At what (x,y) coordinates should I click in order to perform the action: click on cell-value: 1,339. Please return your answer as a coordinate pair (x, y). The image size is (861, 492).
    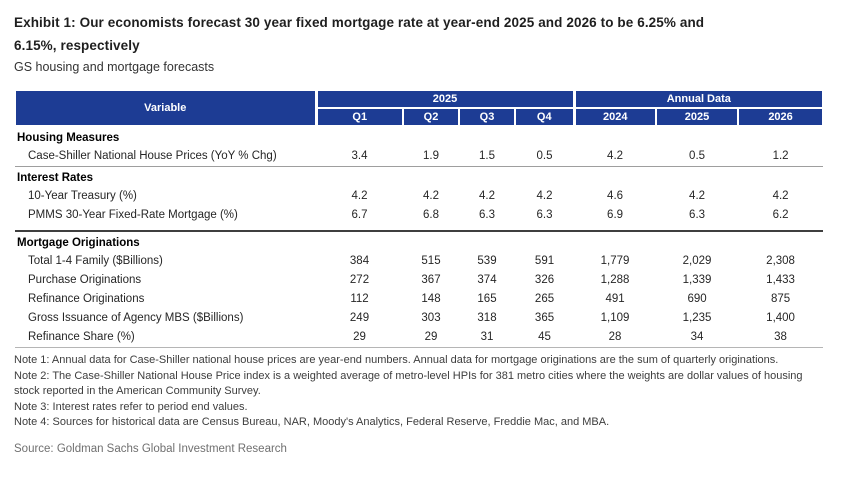
    Looking at the image, I should click on (697, 280).